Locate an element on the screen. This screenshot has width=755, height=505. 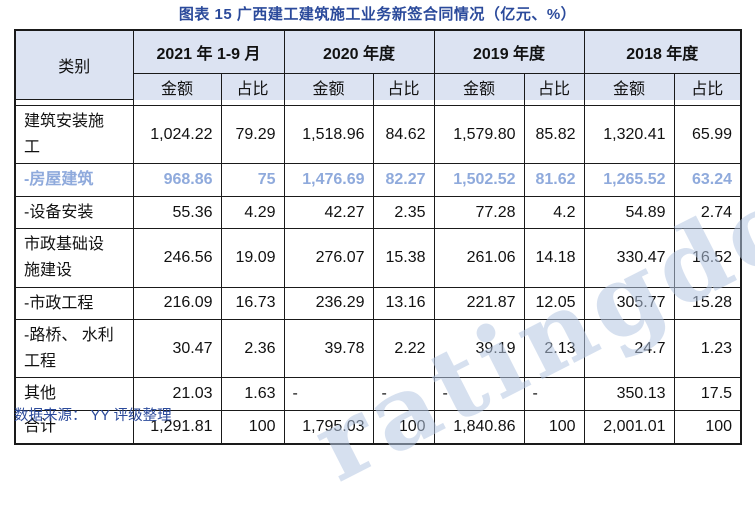
column-header-period-2018: 2018 年度 is located at coordinates (662, 51).